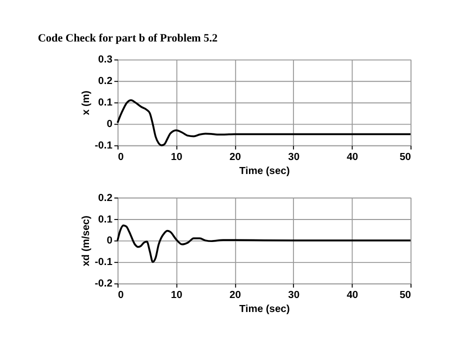 This screenshot has height=349, width=474. I want to click on y-axis-title: xd (m/sec), so click(86, 241).